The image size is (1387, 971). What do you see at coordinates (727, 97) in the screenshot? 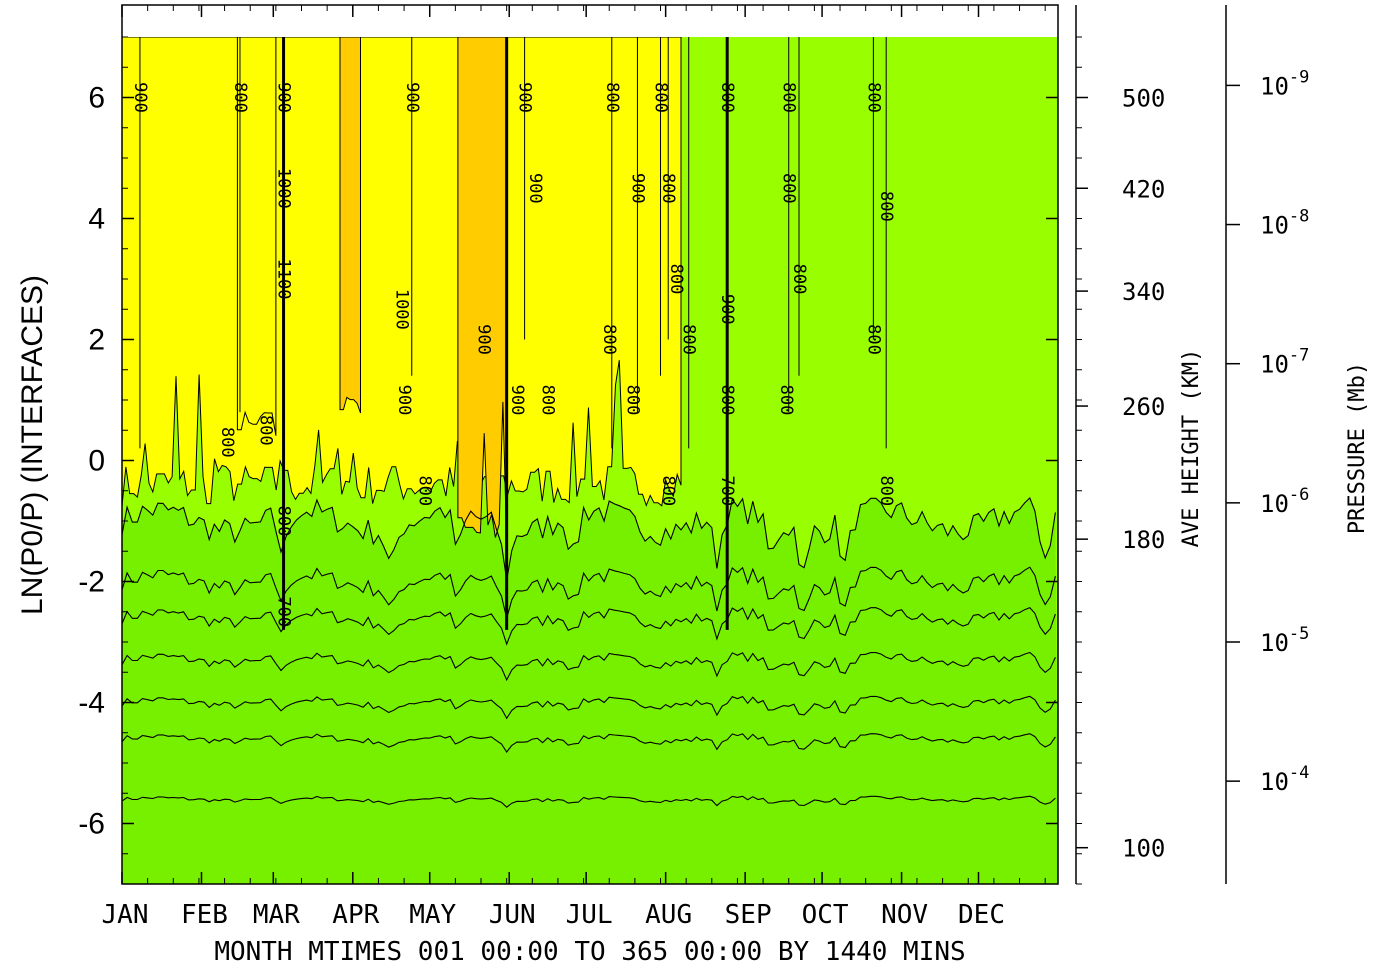
I see `contour-label-27: 800` at bounding box center [727, 97].